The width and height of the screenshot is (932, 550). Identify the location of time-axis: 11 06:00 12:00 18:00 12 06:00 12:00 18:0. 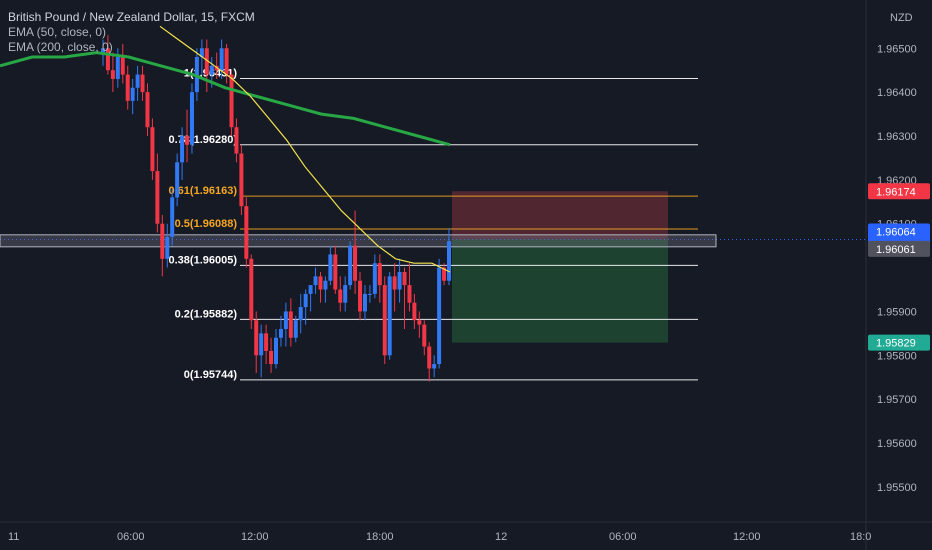
(439, 537).